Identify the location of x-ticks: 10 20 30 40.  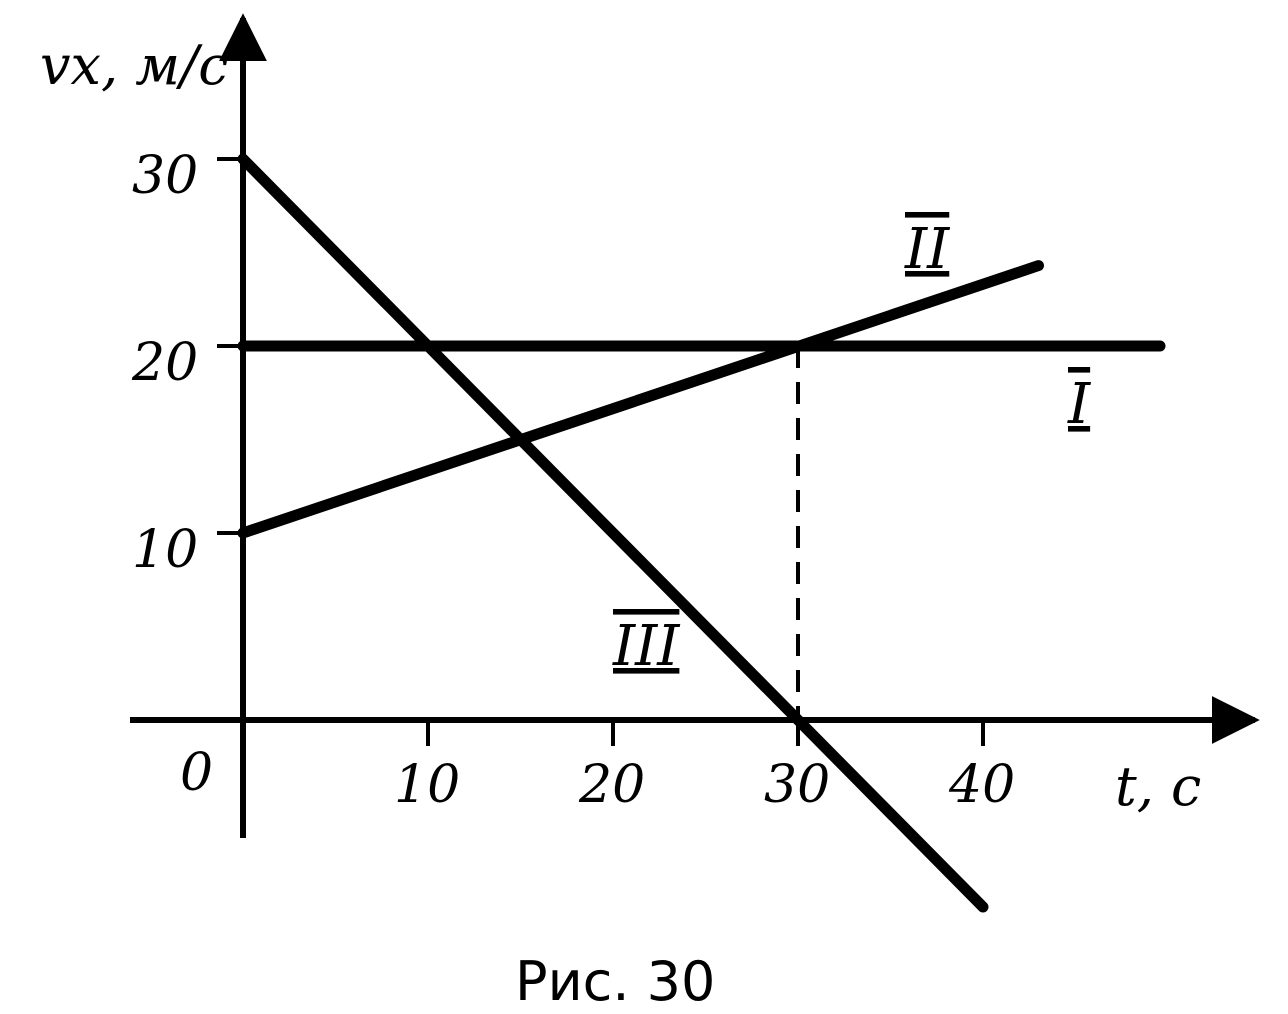
(704, 766).